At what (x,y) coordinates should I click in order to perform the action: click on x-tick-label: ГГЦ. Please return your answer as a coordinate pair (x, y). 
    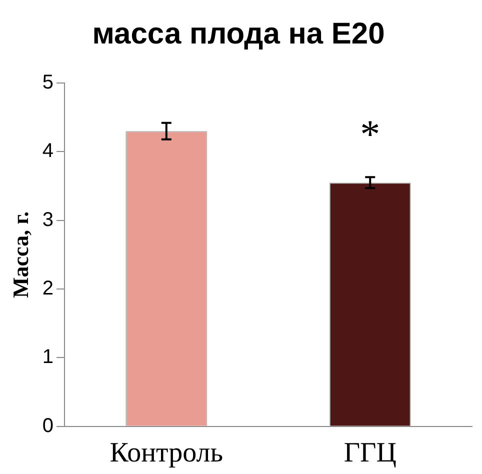
    Looking at the image, I should click on (370, 453).